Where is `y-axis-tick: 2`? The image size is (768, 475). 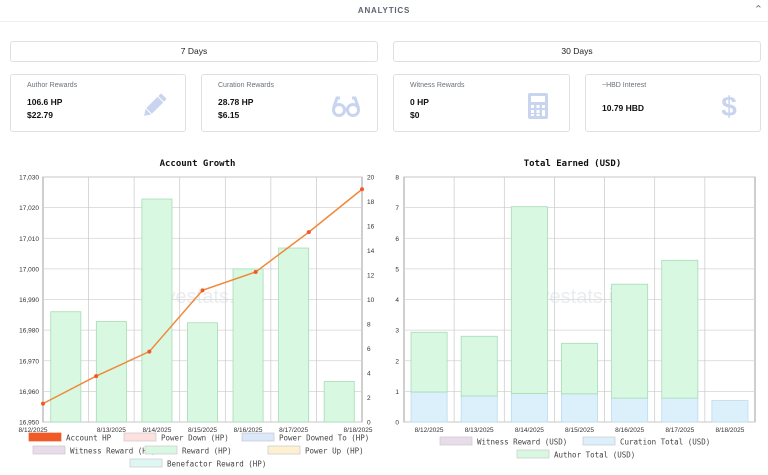
y-axis-tick: 2 is located at coordinates (397, 361).